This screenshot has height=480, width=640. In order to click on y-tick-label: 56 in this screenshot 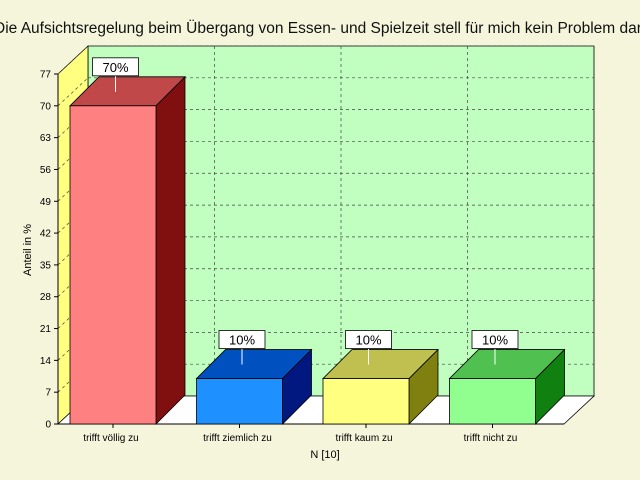, I will do `click(46, 170)`.